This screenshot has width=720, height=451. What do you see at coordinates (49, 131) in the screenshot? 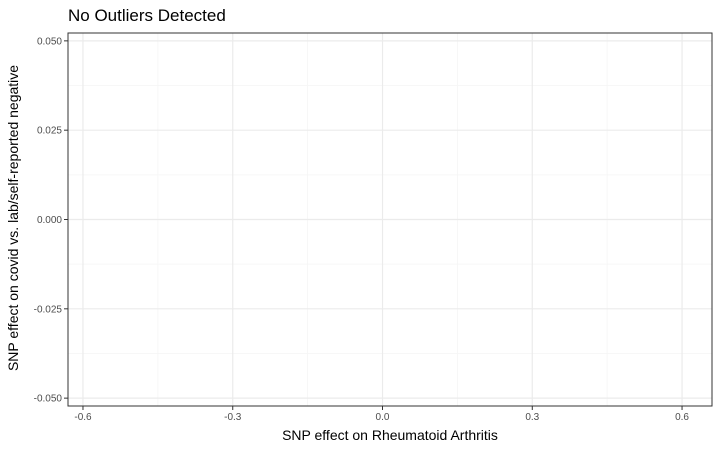
I see `y-tick-label: 0.025` at bounding box center [49, 131].